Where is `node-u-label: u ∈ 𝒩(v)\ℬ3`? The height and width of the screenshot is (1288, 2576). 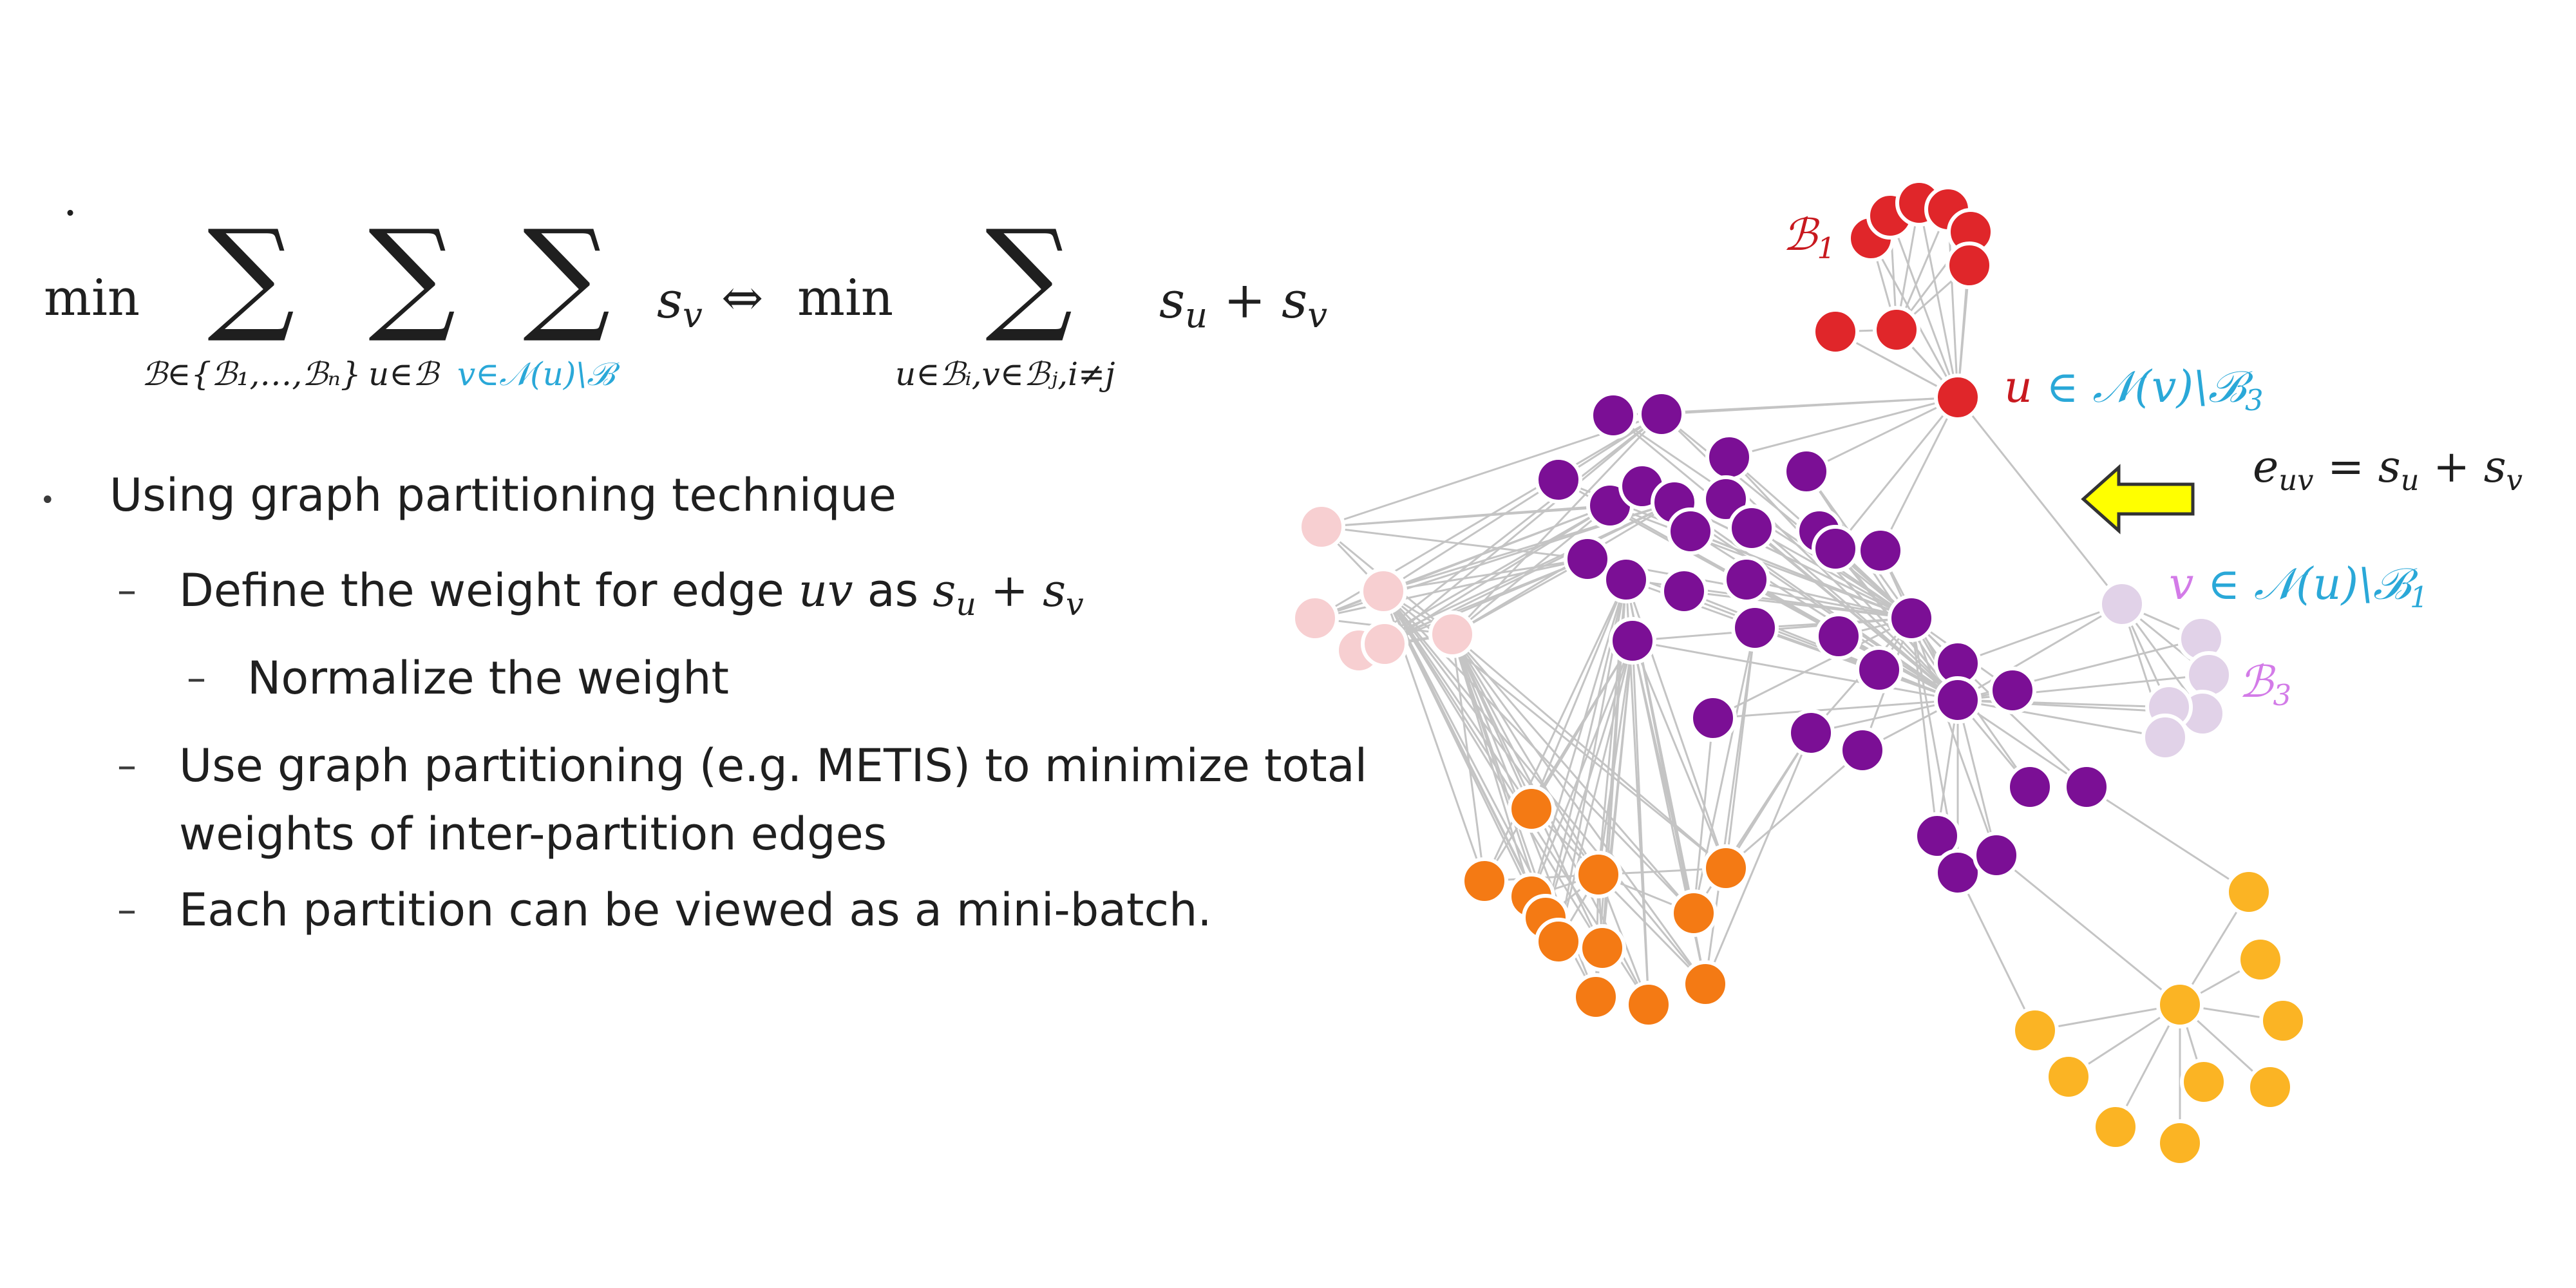
node-u-label: u ∈ 𝒩(v)\ℬ3 is located at coordinates (2134, 389).